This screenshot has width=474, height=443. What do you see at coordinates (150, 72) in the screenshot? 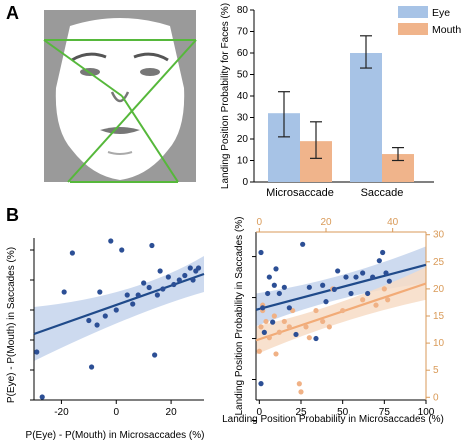
I see `right-eye` at bounding box center [150, 72].